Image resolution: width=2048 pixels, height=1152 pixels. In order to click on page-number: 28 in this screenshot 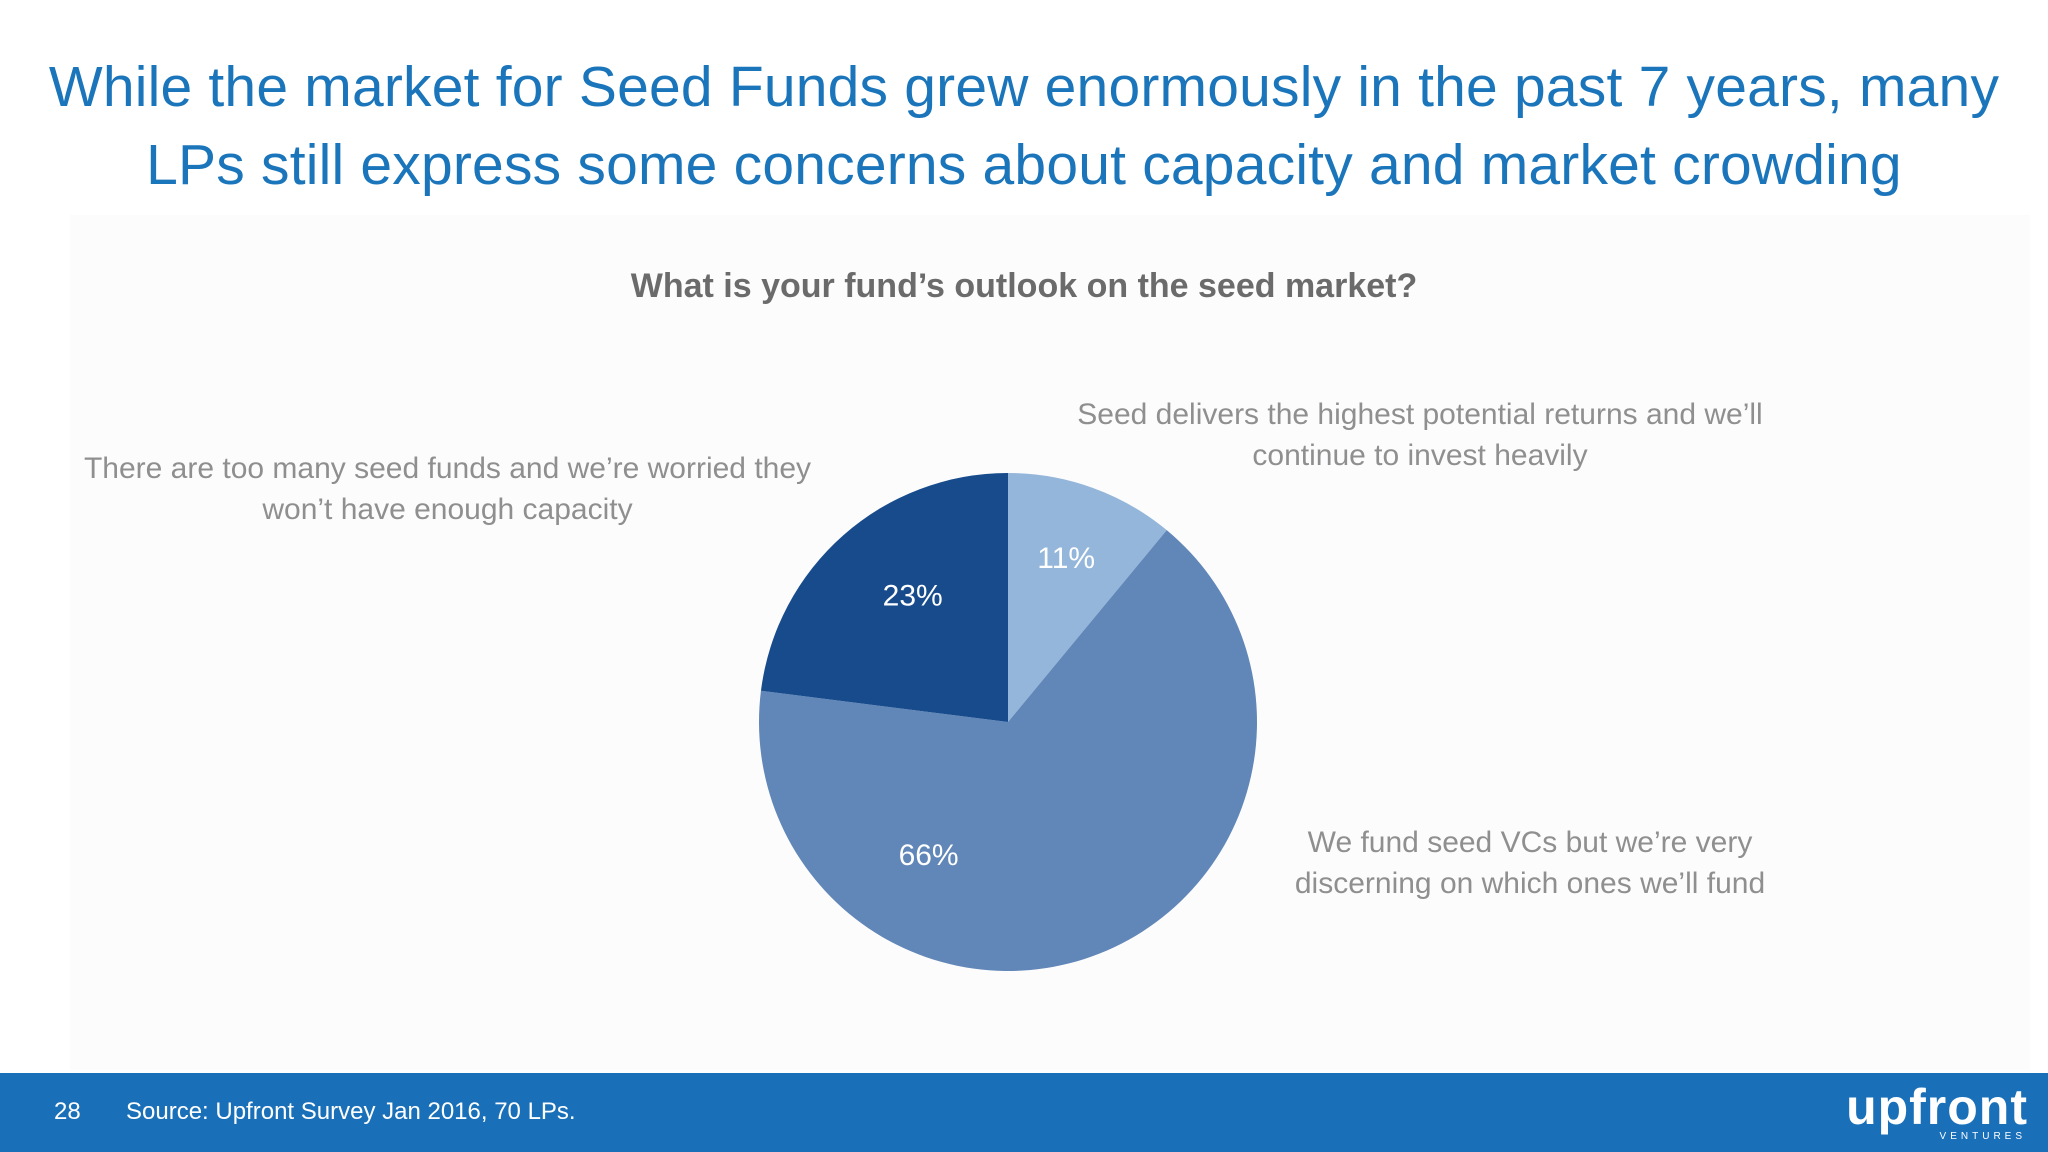, I will do `click(67, 1111)`.